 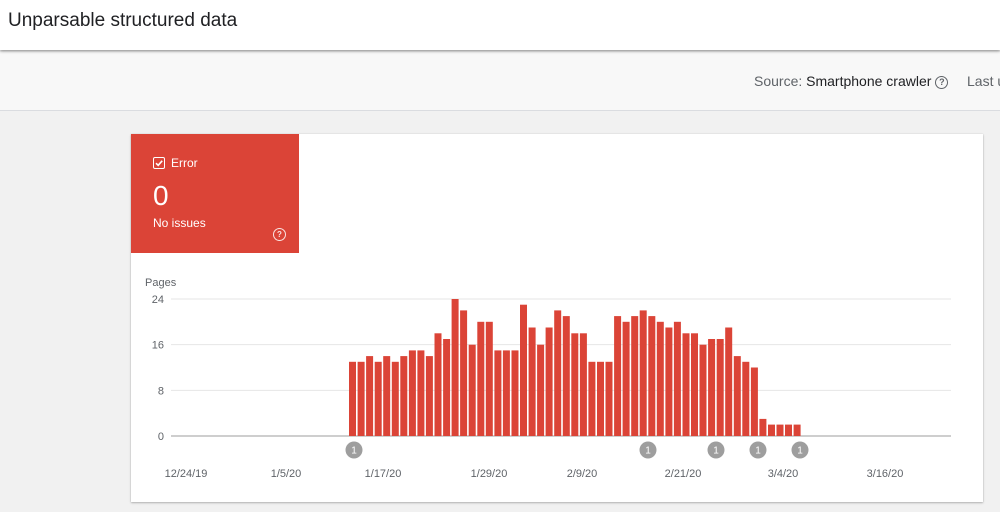 I want to click on x-tick-label: 1/29/20, so click(x=489, y=474).